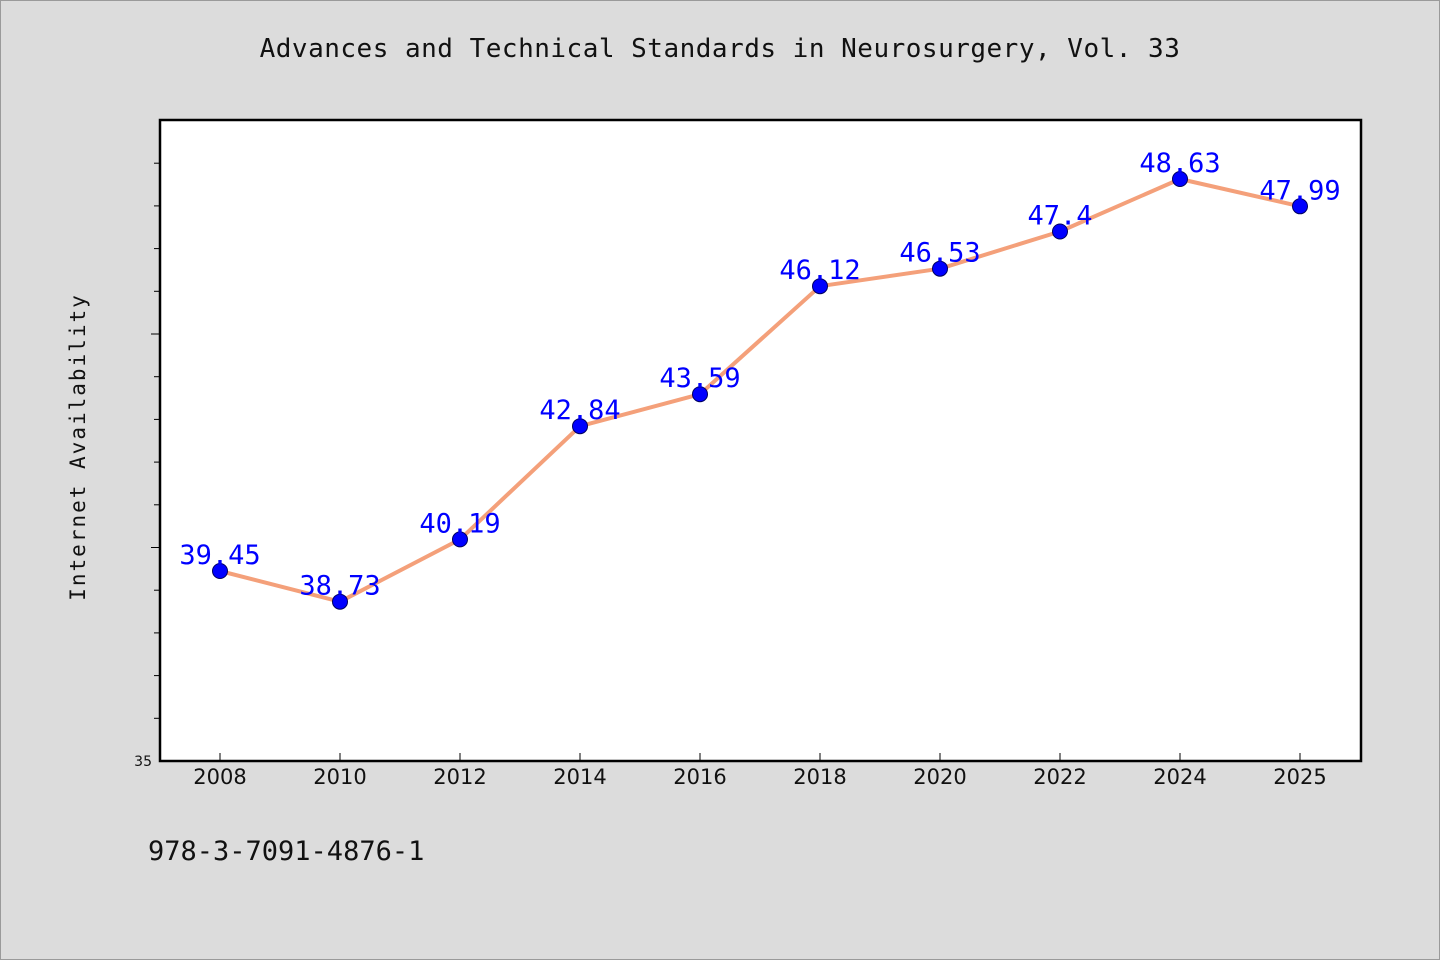 This screenshot has height=960, width=1440. I want to click on isbn-text: 978-3-7091-4876-1, so click(286, 851).